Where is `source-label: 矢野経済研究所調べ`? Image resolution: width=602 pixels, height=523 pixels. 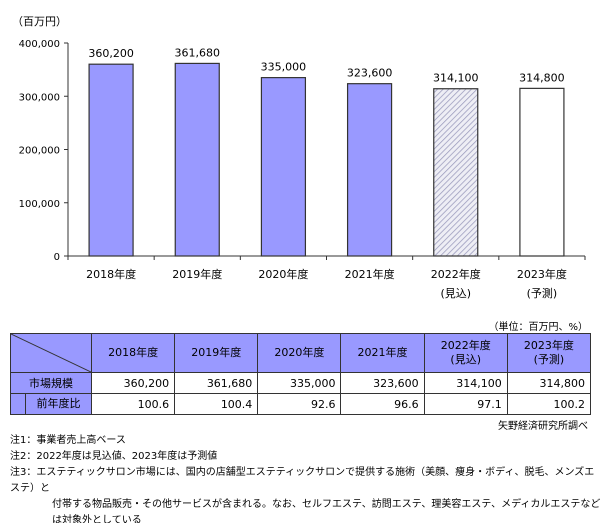
source-label: 矢野経済研究所調べ is located at coordinates (543, 426).